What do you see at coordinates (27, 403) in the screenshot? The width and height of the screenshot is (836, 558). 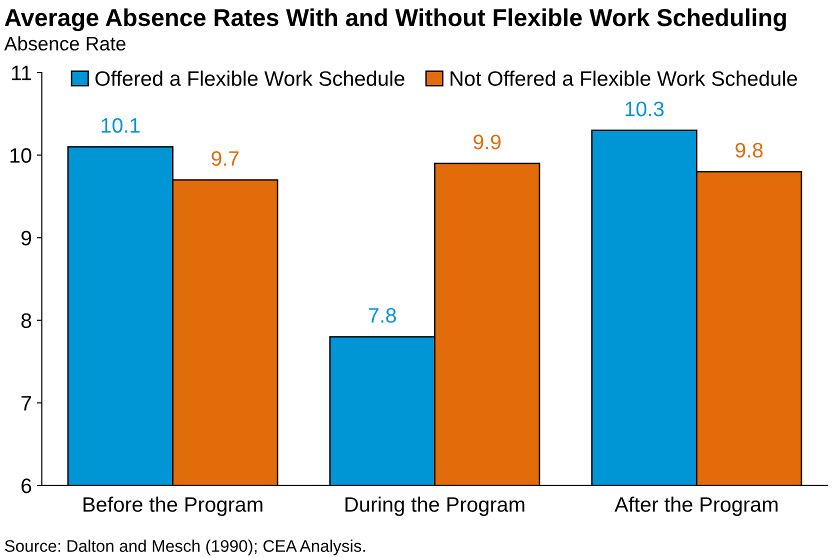 I see `y-tick-label: 7` at bounding box center [27, 403].